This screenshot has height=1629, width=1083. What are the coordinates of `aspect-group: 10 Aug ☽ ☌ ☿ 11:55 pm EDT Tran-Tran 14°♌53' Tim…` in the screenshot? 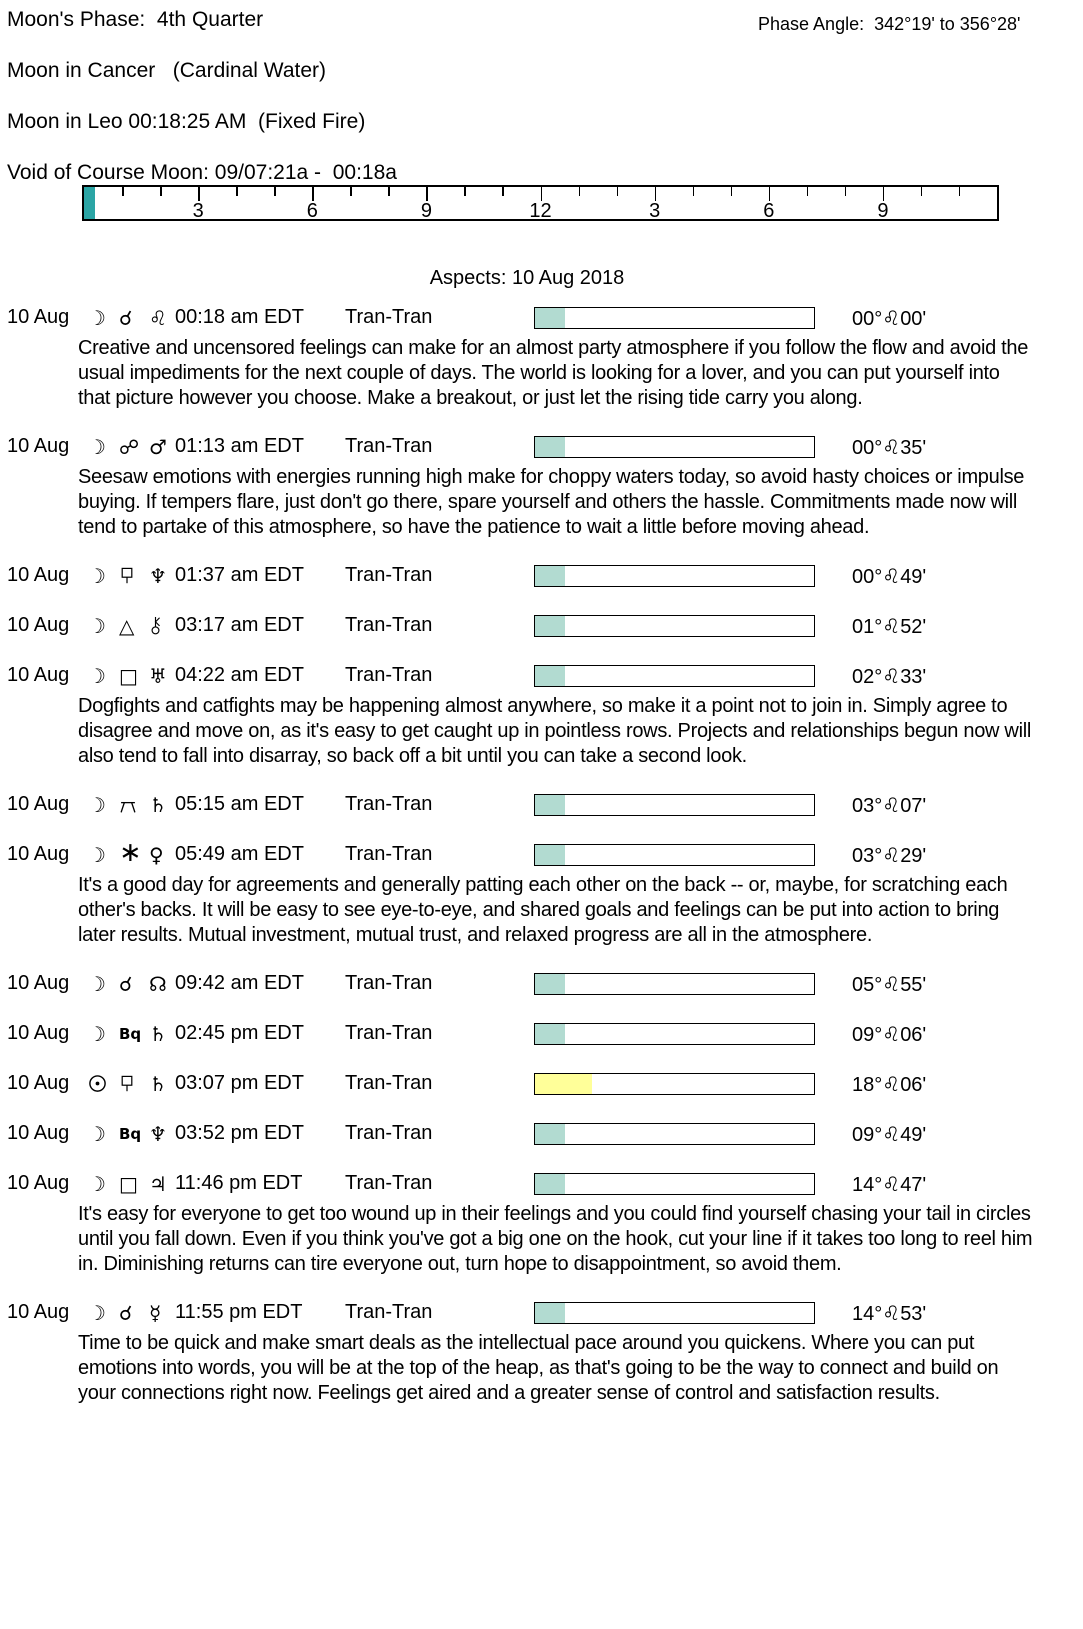 It's located at (545, 1353).